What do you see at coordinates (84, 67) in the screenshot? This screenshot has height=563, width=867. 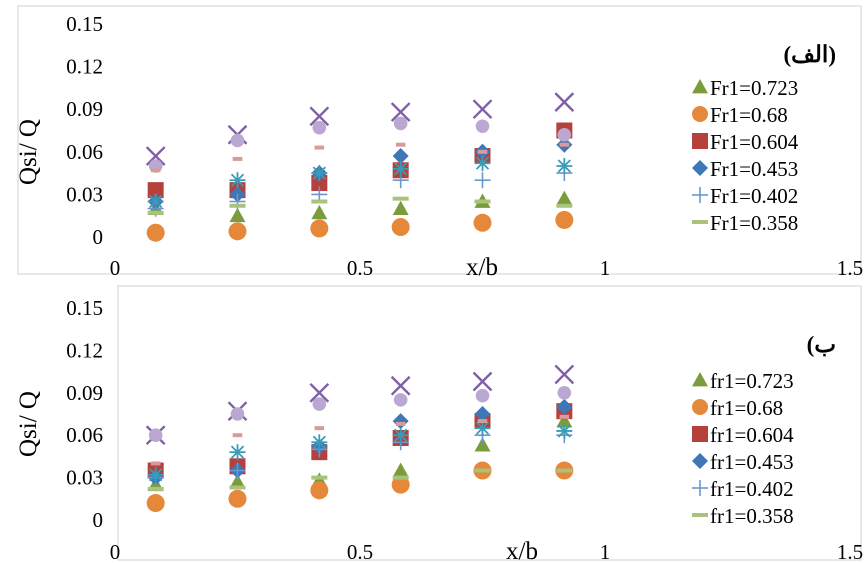 I see `y-tick-label: 0.12` at bounding box center [84, 67].